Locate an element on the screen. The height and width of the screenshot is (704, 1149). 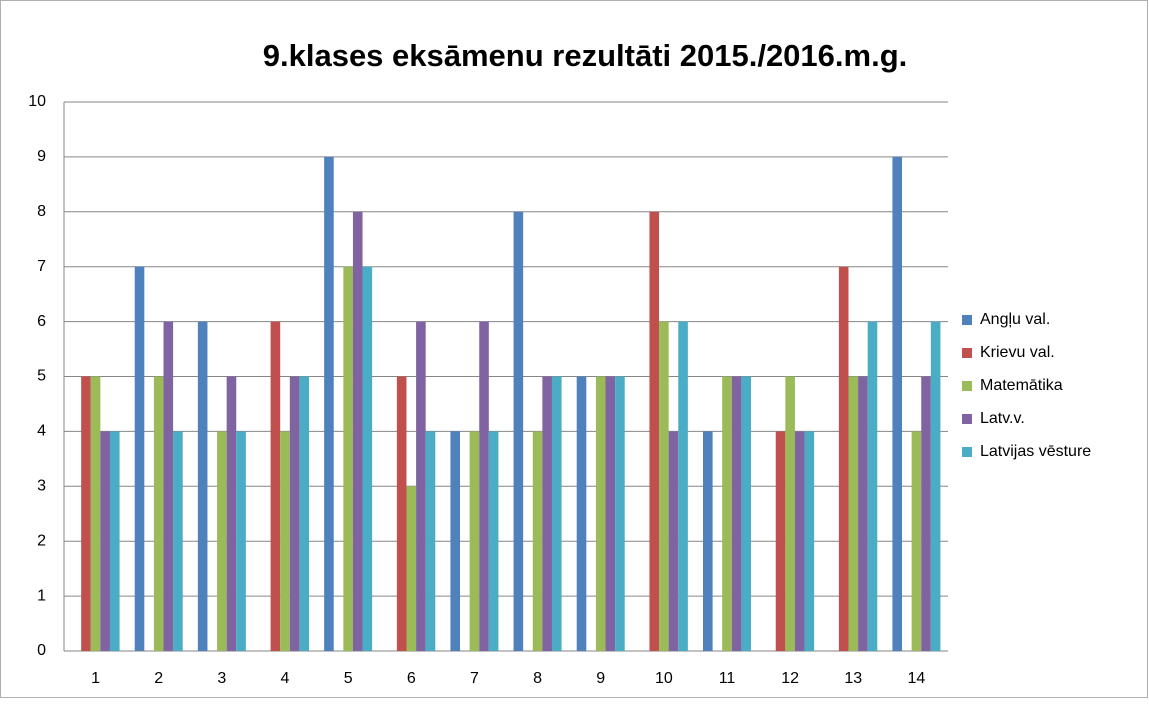
legend-label: Matemātika is located at coordinates (1021, 385).